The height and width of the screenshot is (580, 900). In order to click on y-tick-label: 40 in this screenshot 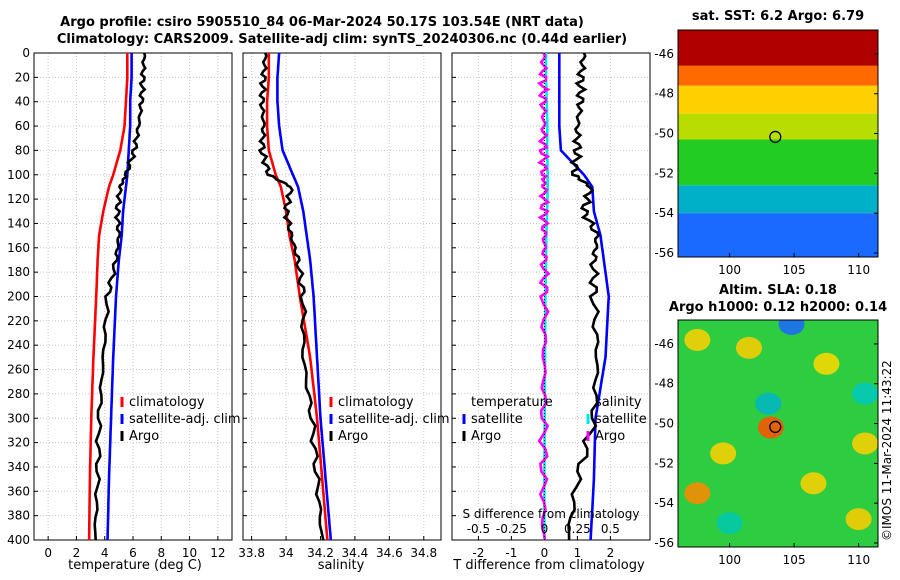, I will do `click(22, 102)`.